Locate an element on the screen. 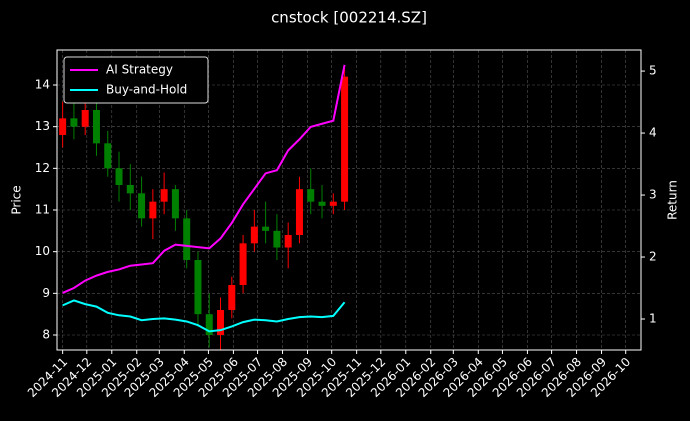  y2-tick-label: 3 is located at coordinates (653, 195).